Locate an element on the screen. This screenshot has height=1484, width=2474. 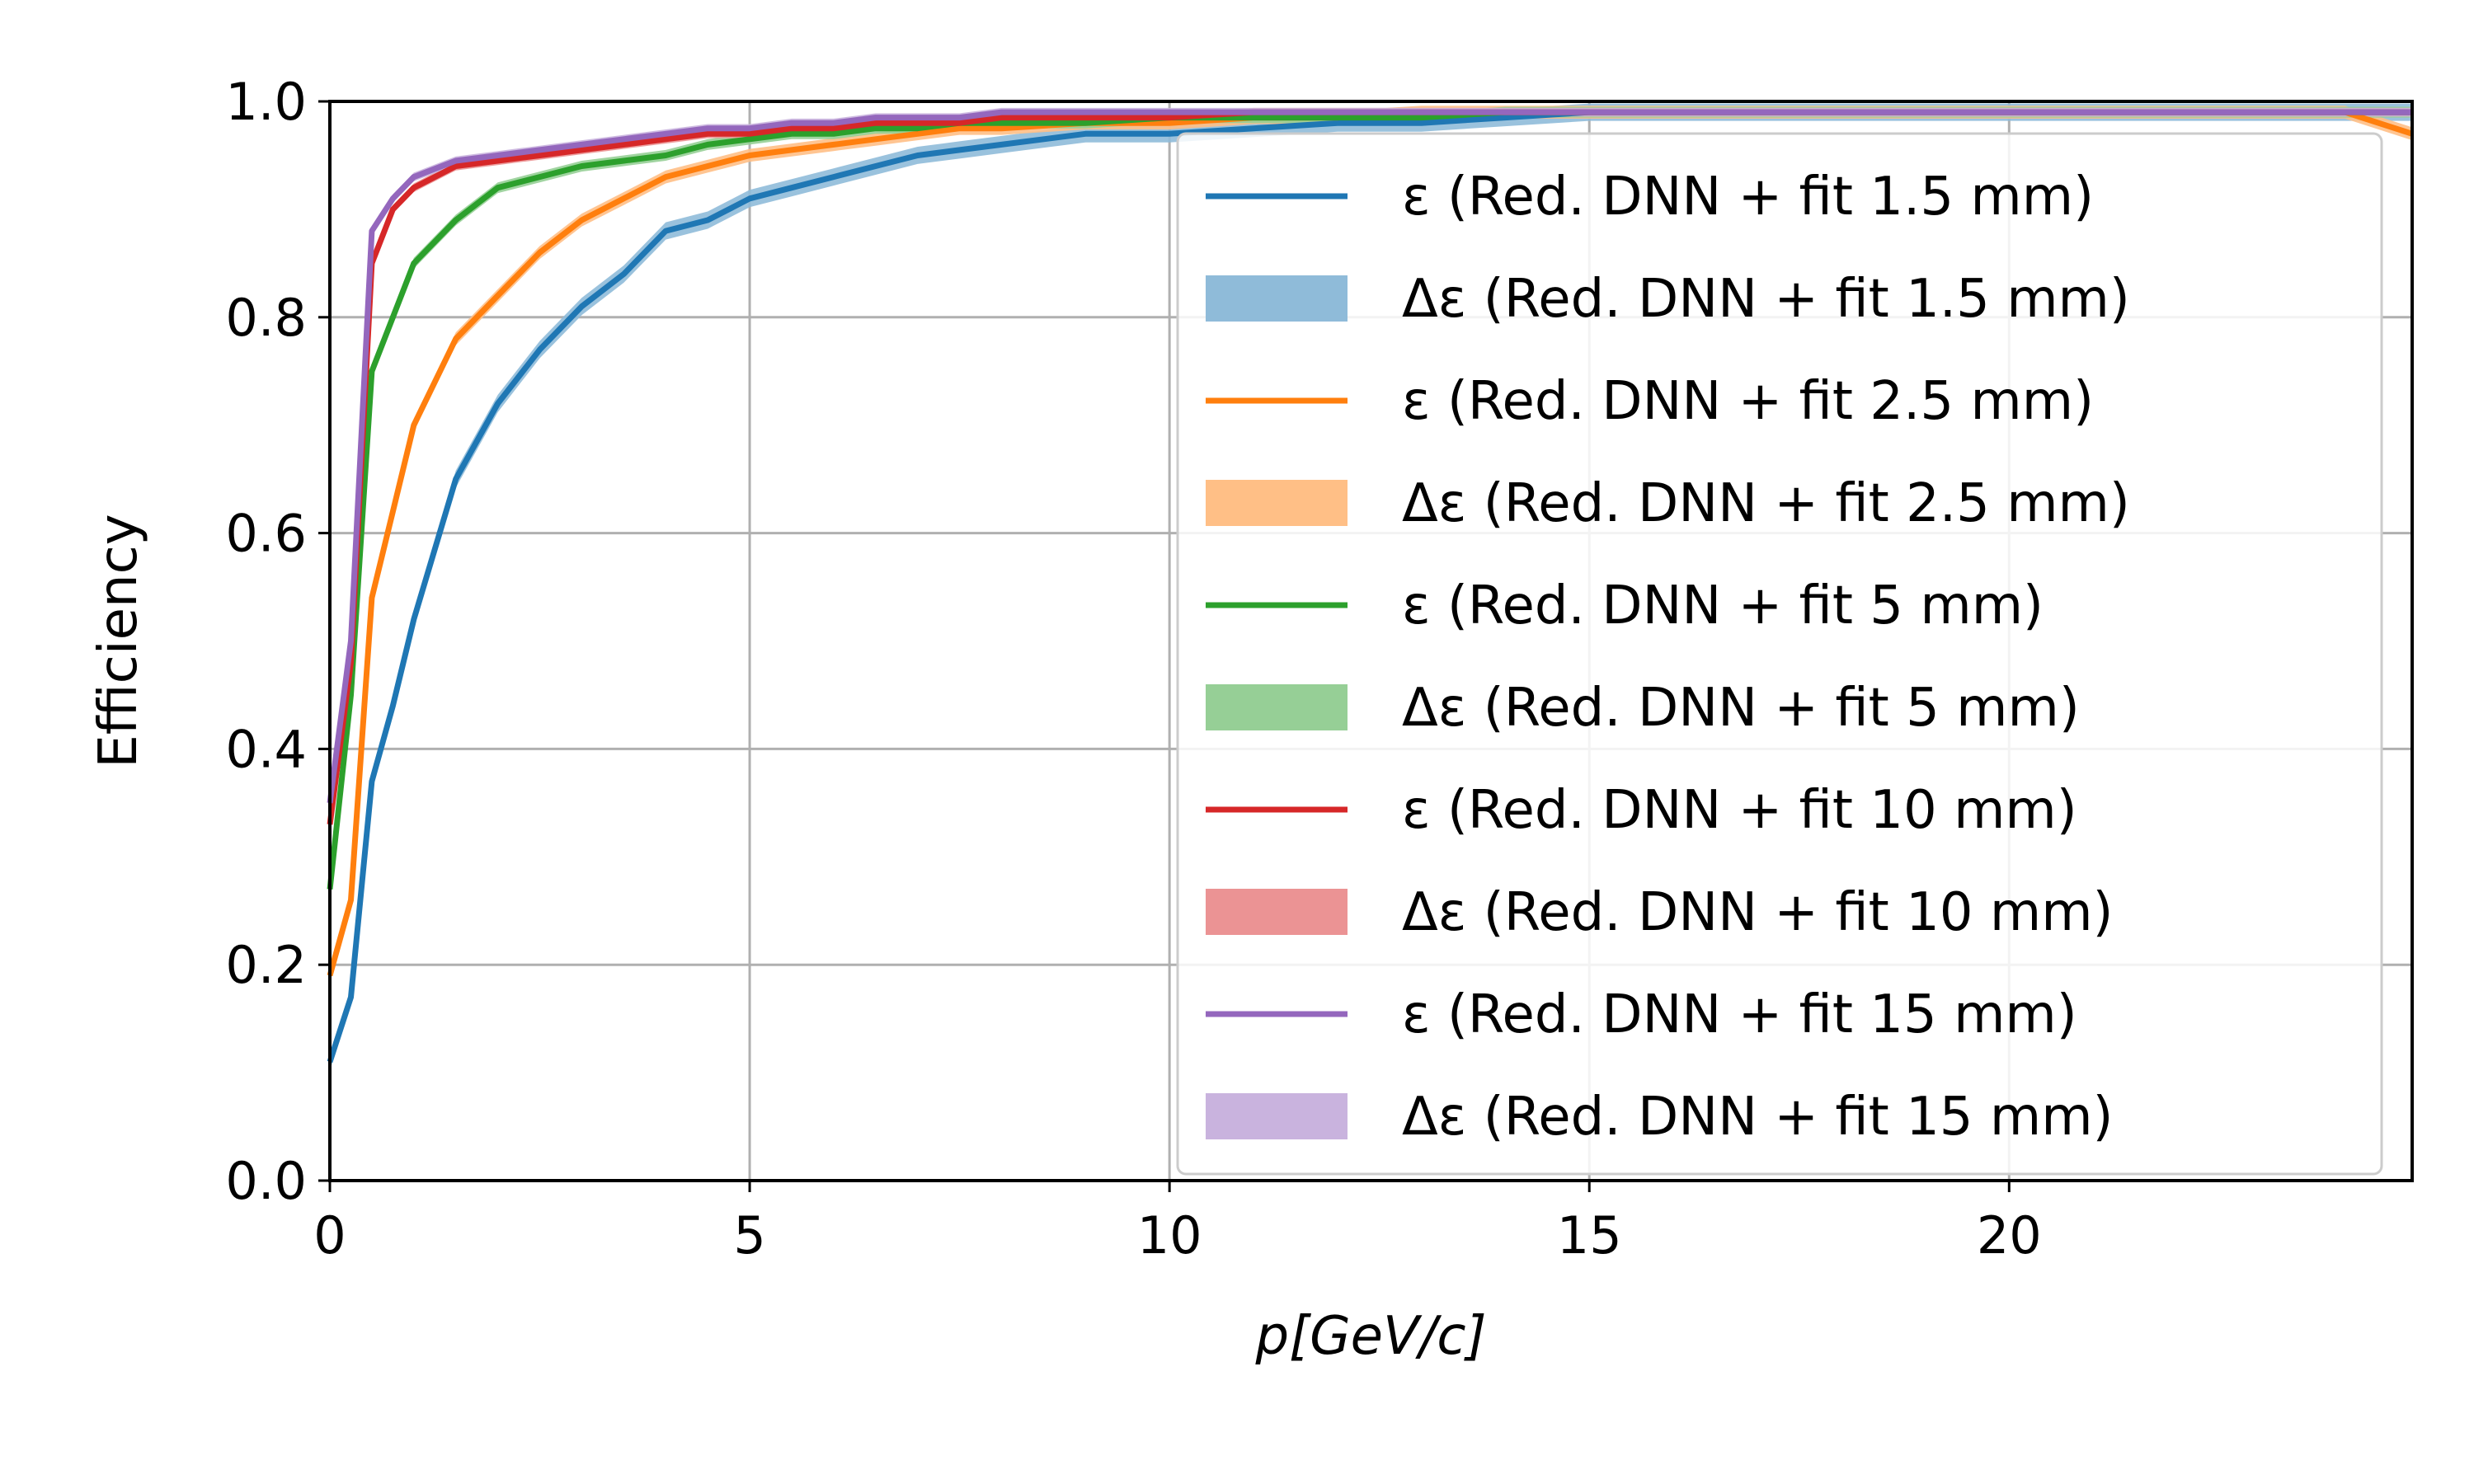
y-tick-label: 0.0 is located at coordinates (266, 1181).